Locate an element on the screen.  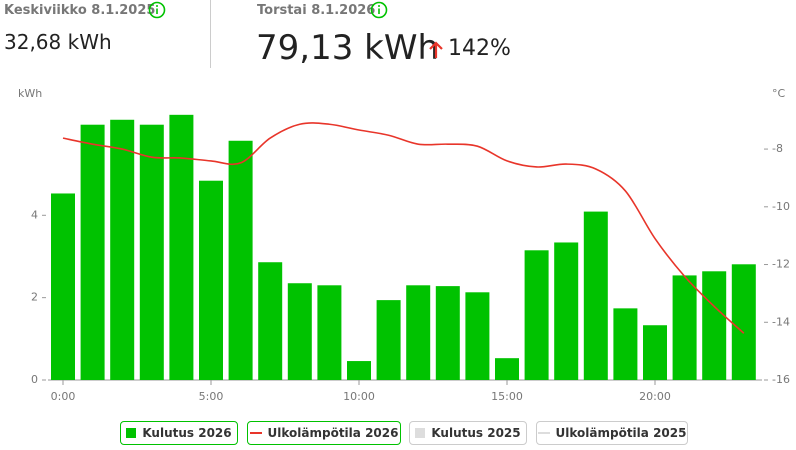
y2-tick-label: -12 is located at coordinates (781, 264).